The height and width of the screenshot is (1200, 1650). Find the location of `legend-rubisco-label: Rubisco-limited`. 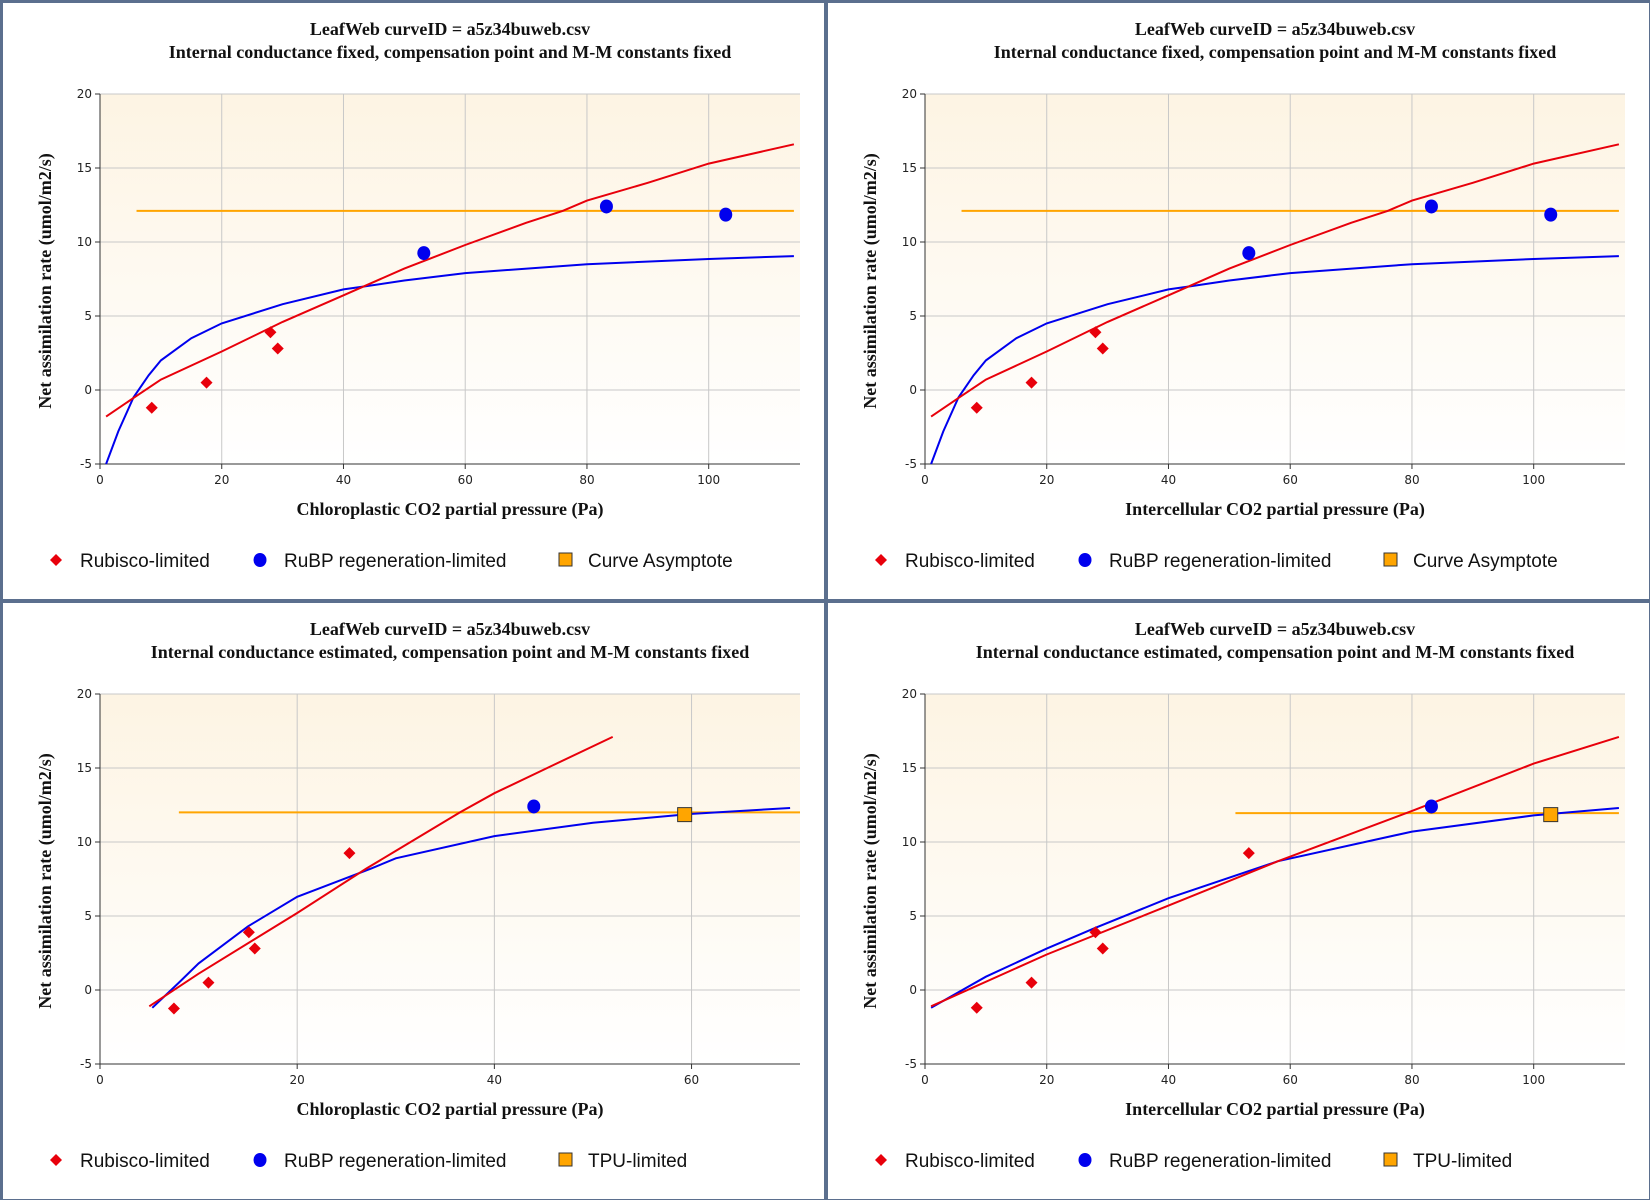

legend-rubisco-label: Rubisco-limited is located at coordinates (970, 561).